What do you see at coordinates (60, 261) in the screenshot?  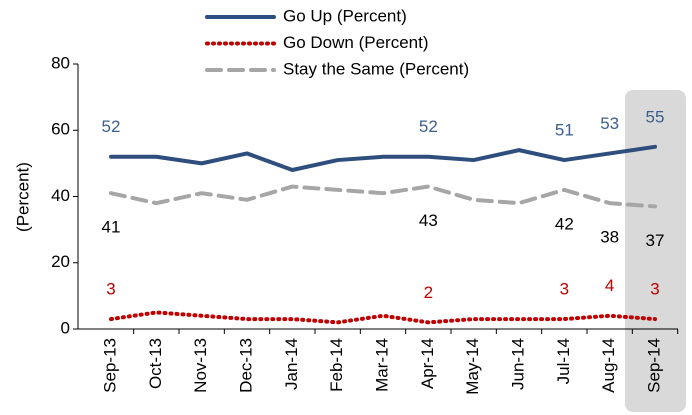 I see `y-tick-label: 20` at bounding box center [60, 261].